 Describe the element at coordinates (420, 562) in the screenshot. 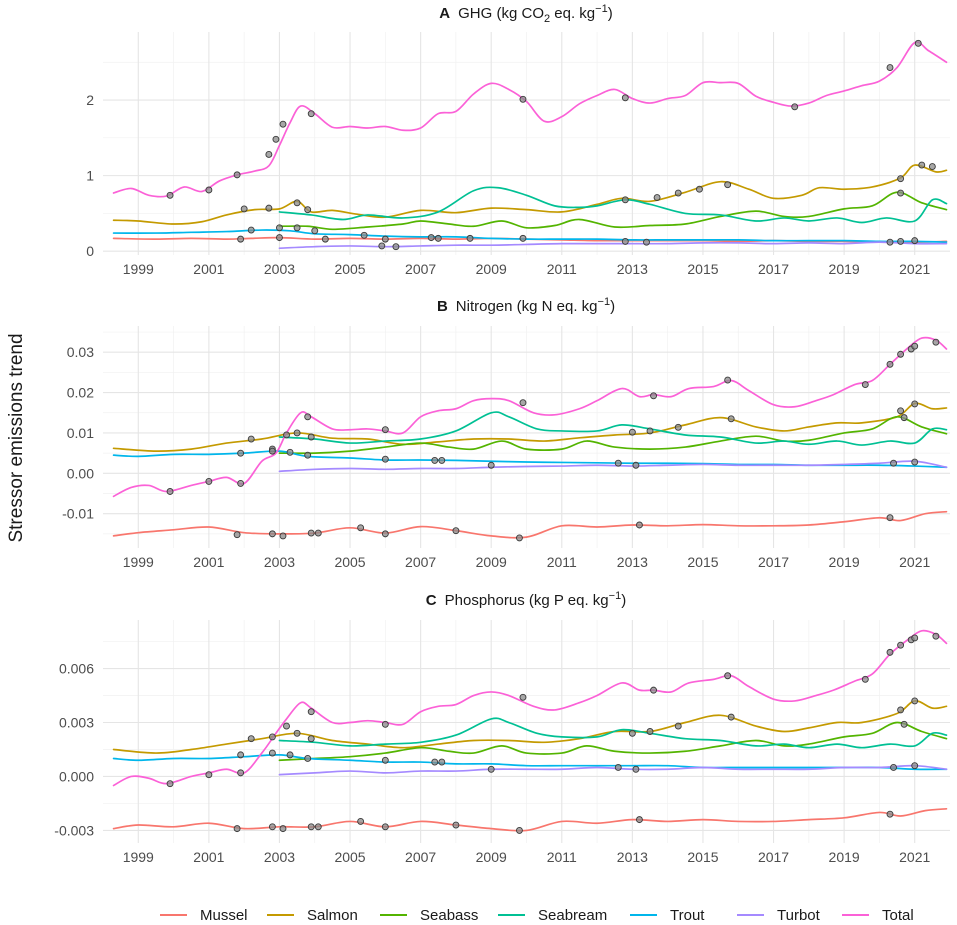

I see `x-tick-label: 2007` at that location.